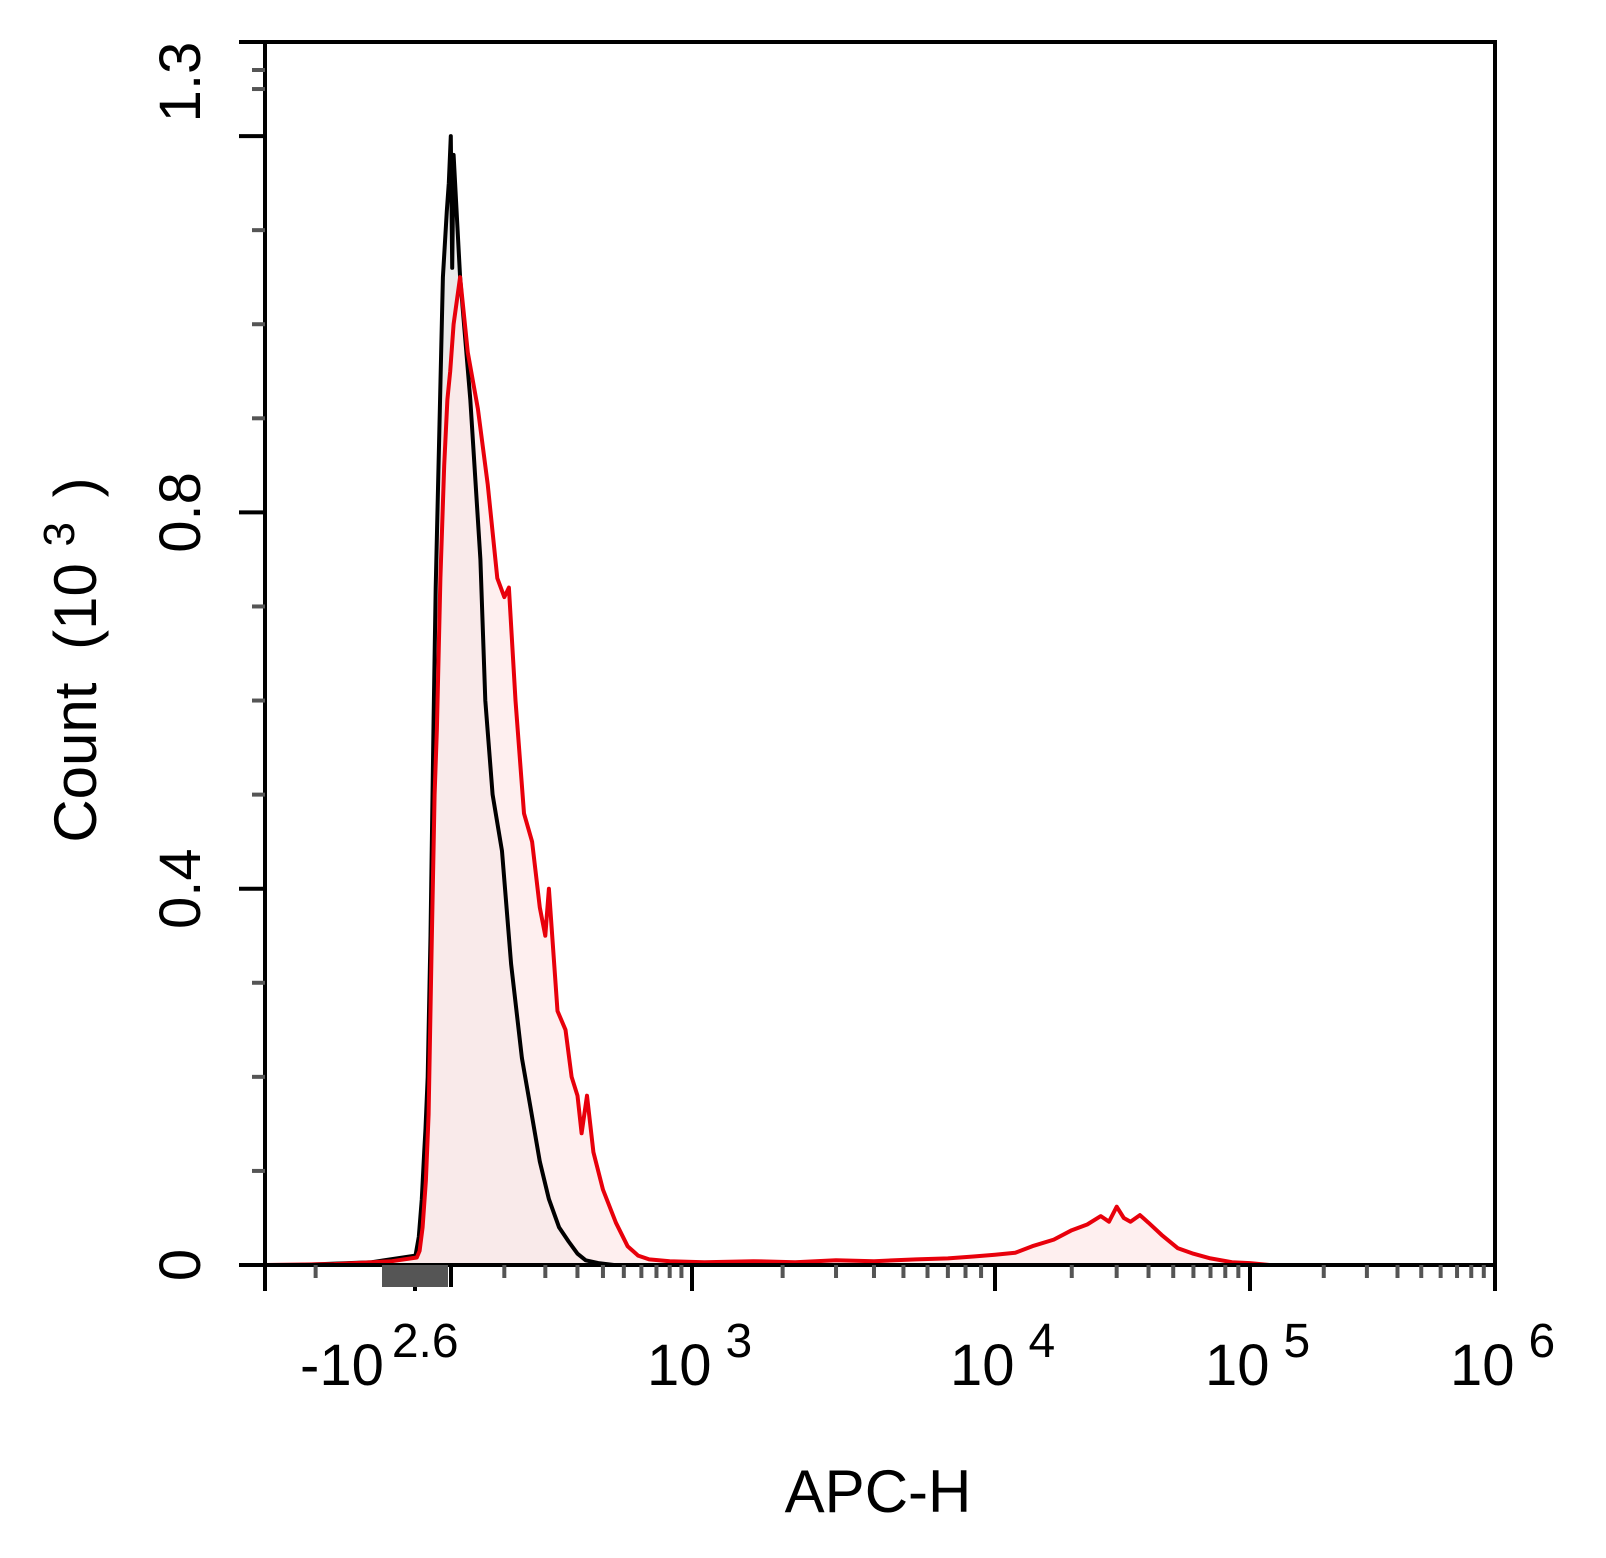 The width and height of the screenshot is (1606, 1558). I want to click on x-tick-label-exponent: 4, so click(1042, 1341).